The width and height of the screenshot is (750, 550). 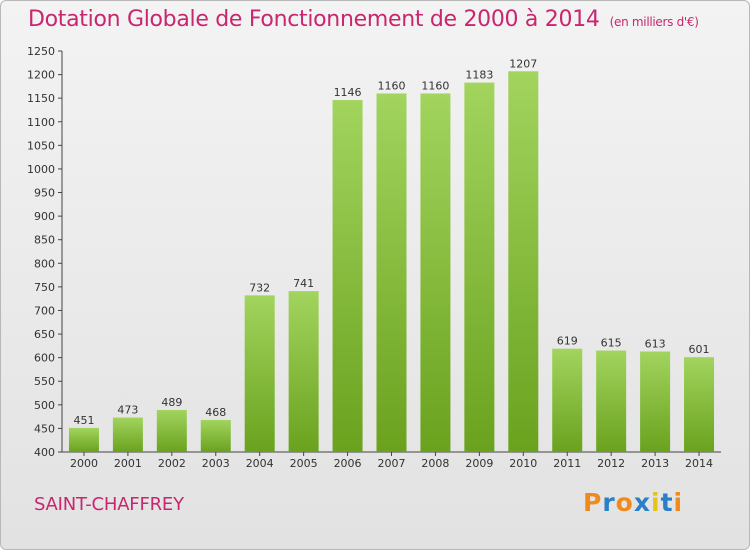 What do you see at coordinates (216, 463) in the screenshot?
I see `x-tick-label: 2003` at bounding box center [216, 463].